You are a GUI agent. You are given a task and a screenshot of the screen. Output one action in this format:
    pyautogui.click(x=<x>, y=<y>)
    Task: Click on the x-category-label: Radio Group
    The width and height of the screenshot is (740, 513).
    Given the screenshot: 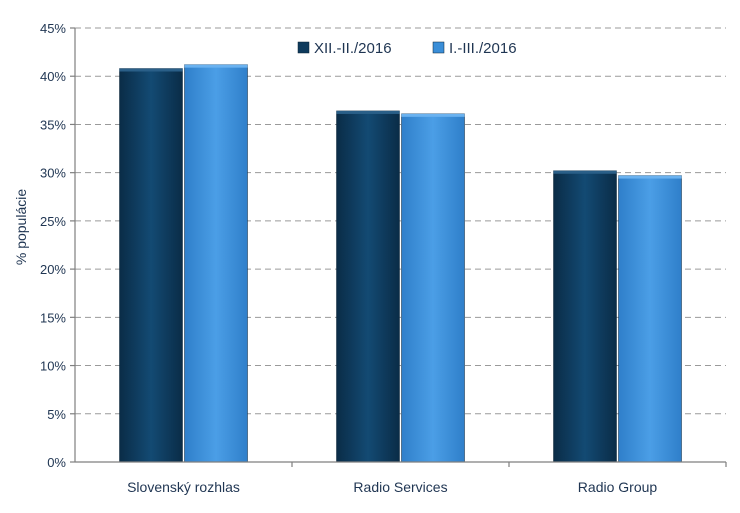 What is the action you would take?
    pyautogui.click(x=618, y=487)
    